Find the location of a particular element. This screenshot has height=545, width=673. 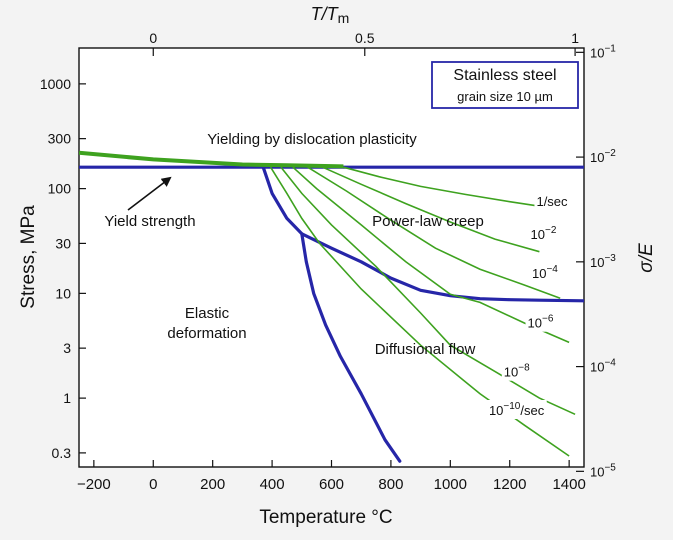

top-tick-label: 0.5 is located at coordinates (365, 38).